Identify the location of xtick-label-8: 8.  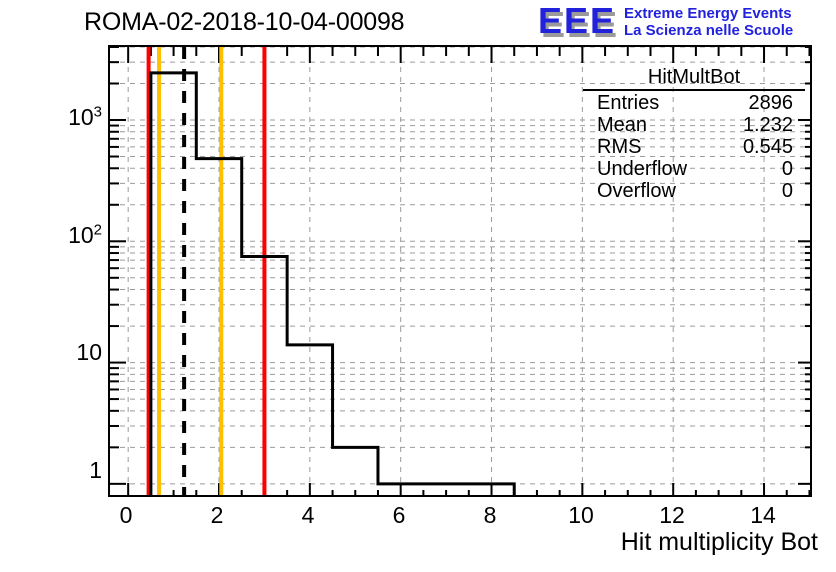
(490, 515).